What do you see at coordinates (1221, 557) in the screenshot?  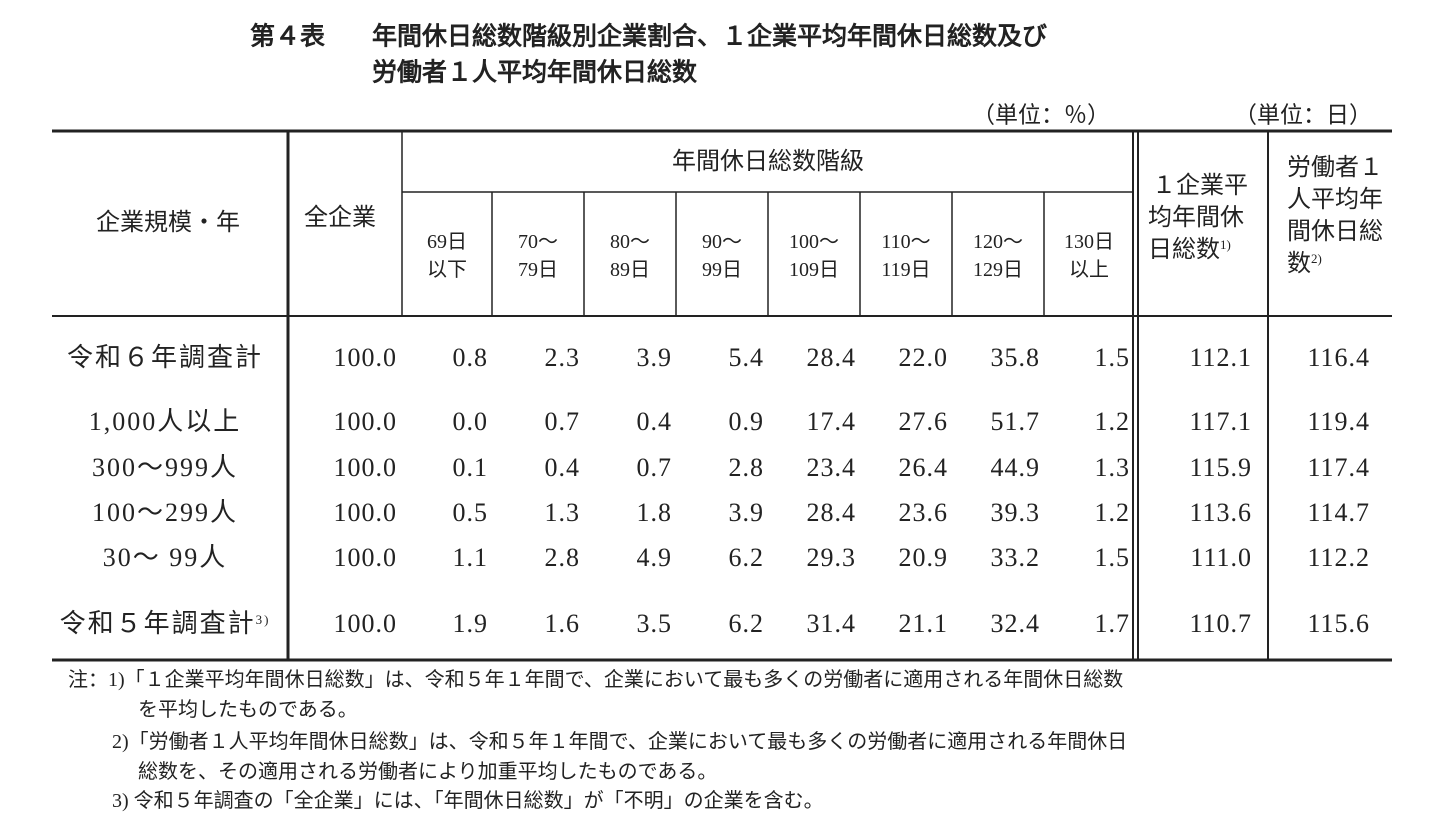 I see `cell: 111.0` at bounding box center [1221, 557].